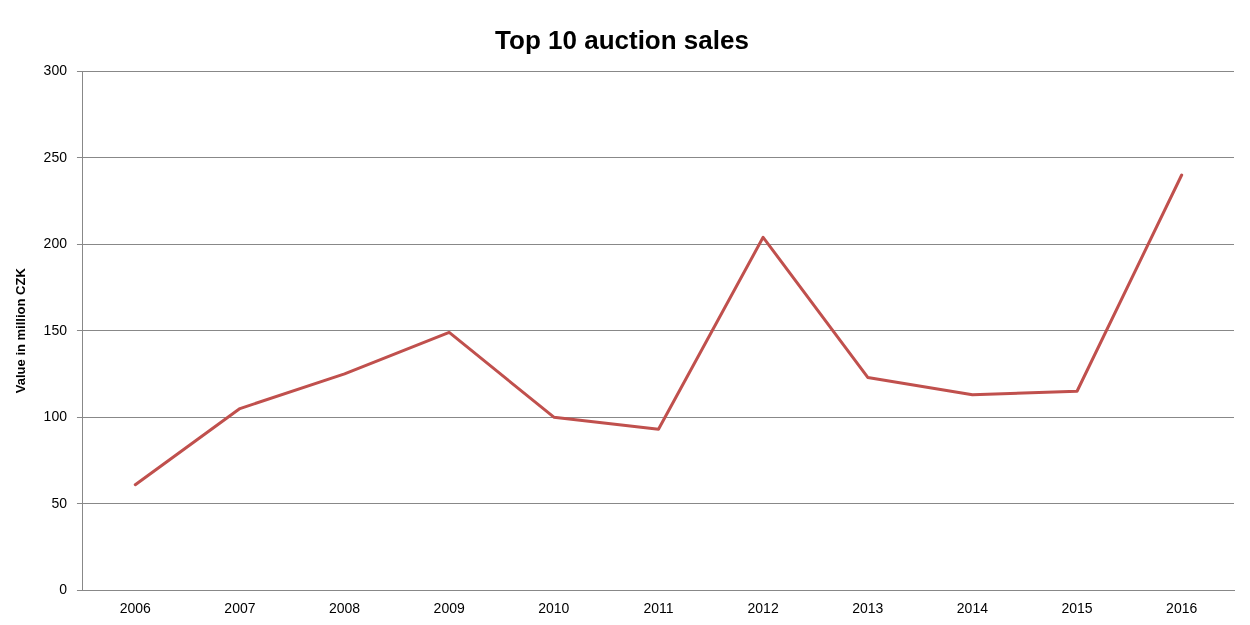  What do you see at coordinates (21, 330) in the screenshot?
I see `y-axis-title: Value in million CZK` at bounding box center [21, 330].